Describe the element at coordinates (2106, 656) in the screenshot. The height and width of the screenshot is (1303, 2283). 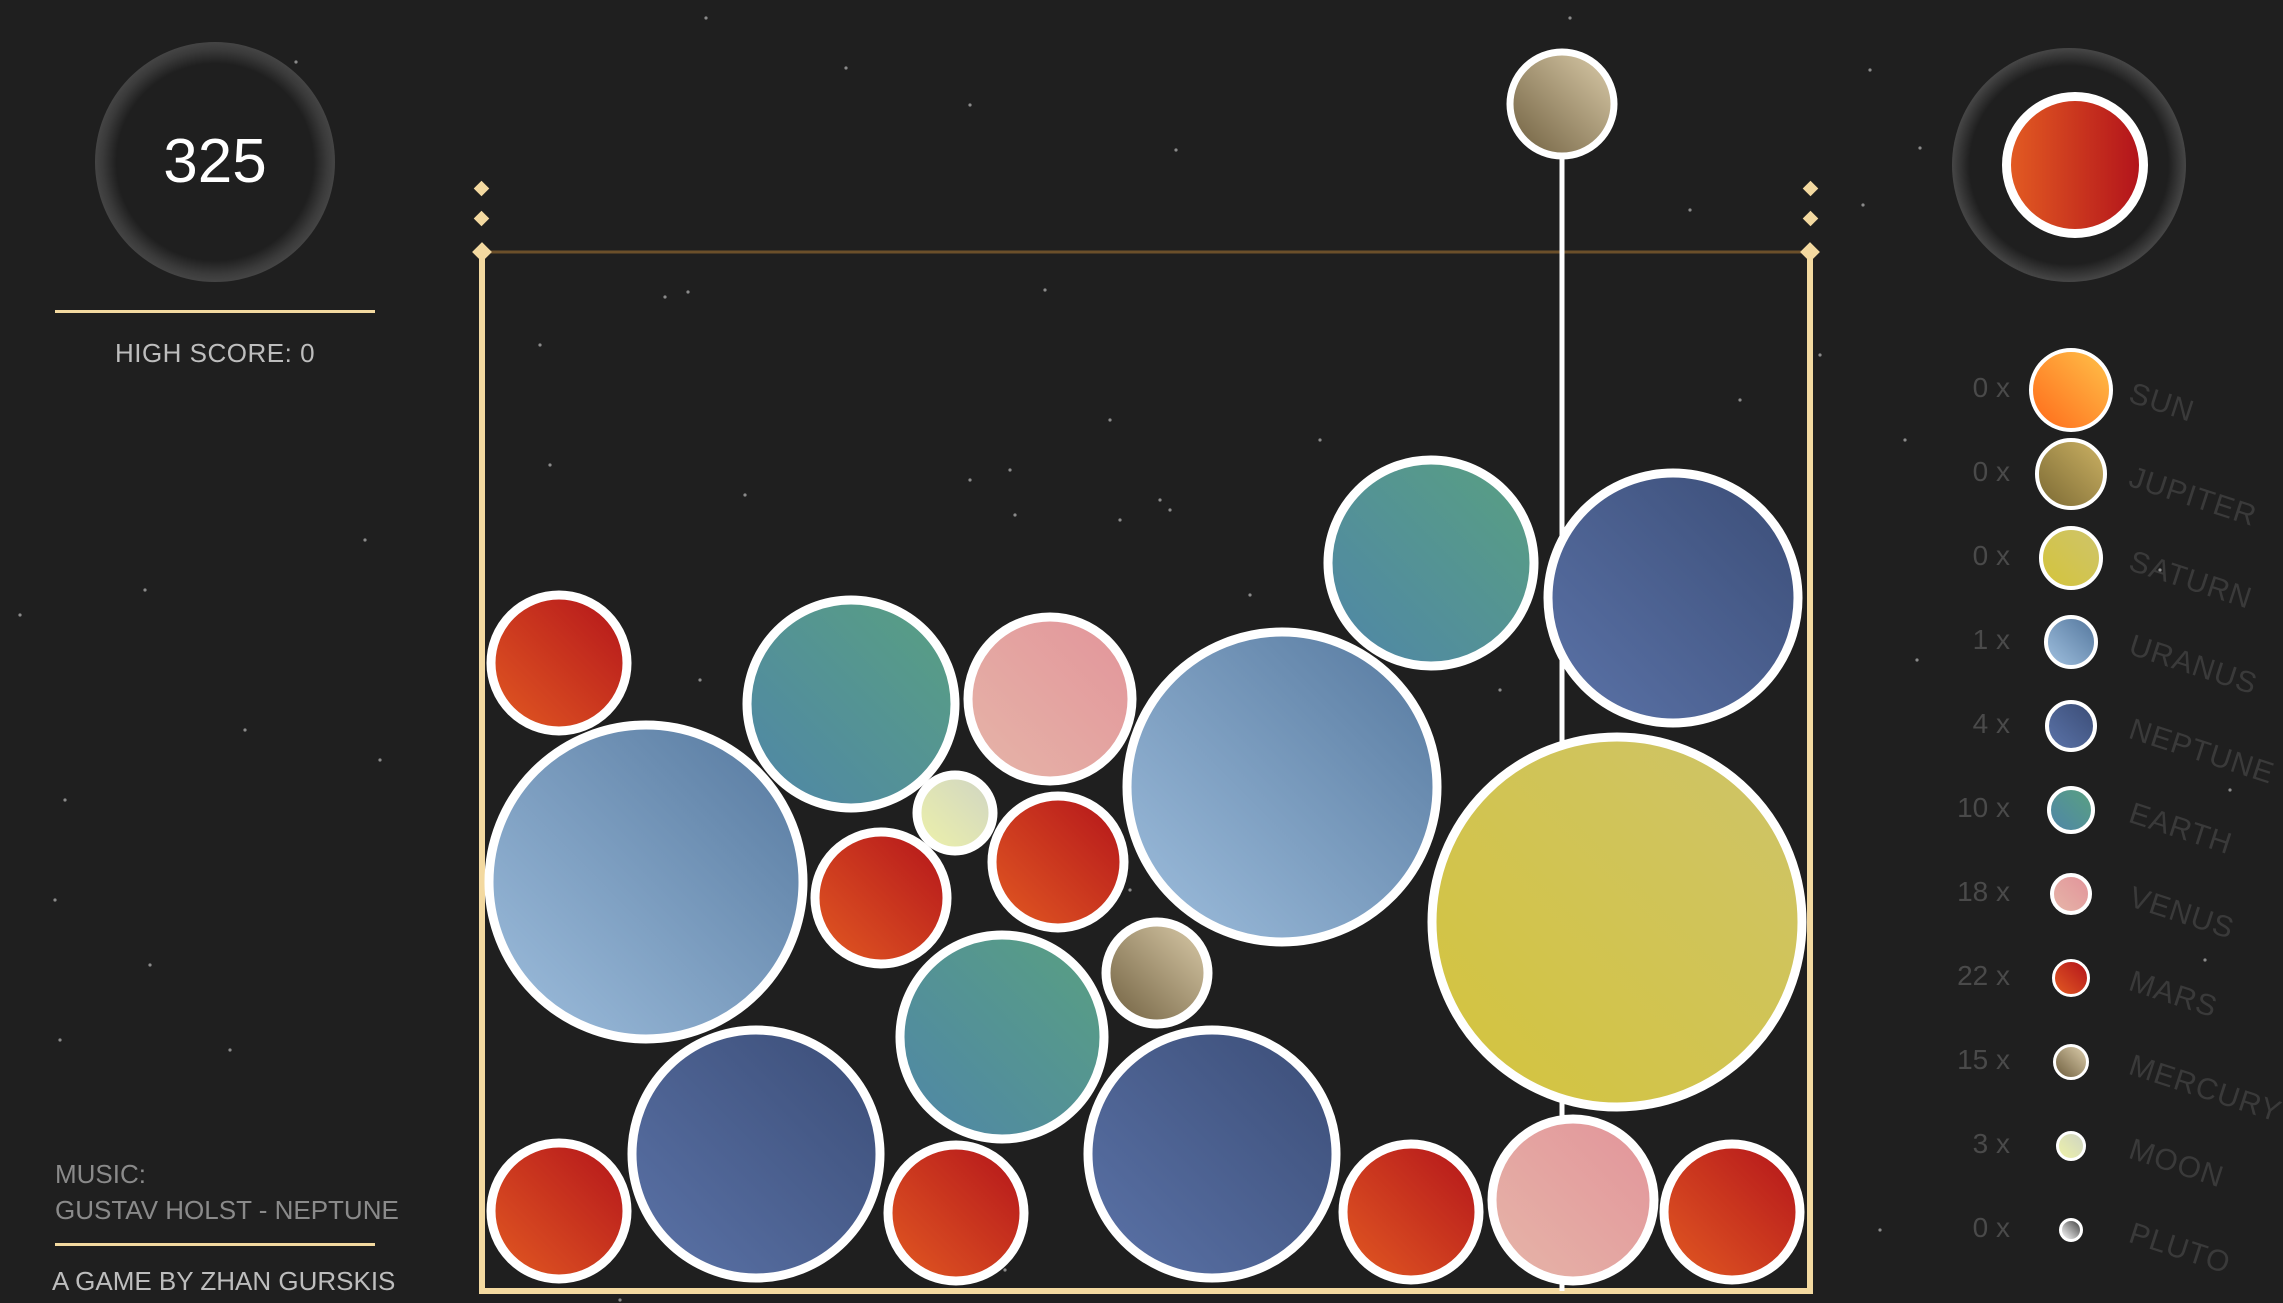
I see `legend-row-uranus: 1 x URANUS` at that location.